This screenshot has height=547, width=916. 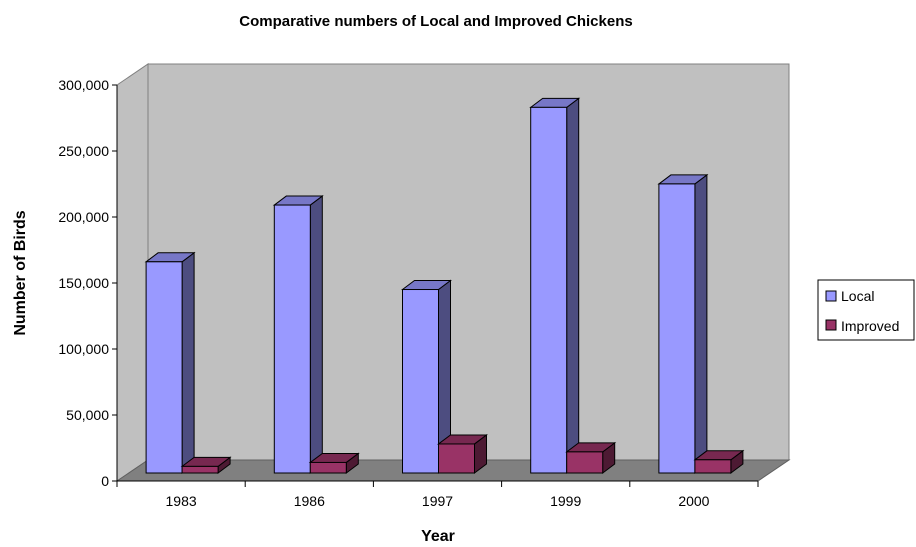 What do you see at coordinates (438, 536) in the screenshot?
I see `x-axis-title: Year` at bounding box center [438, 536].